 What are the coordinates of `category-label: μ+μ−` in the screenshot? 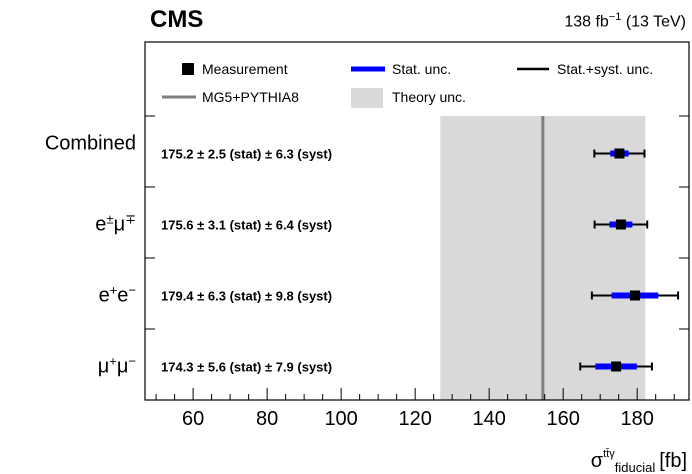 It's located at (117, 365).